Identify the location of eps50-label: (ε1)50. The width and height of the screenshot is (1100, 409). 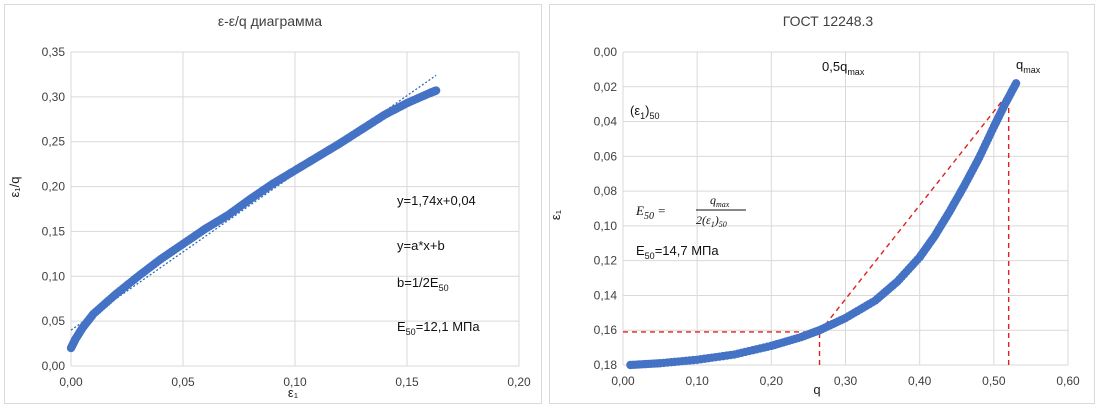
(645, 112).